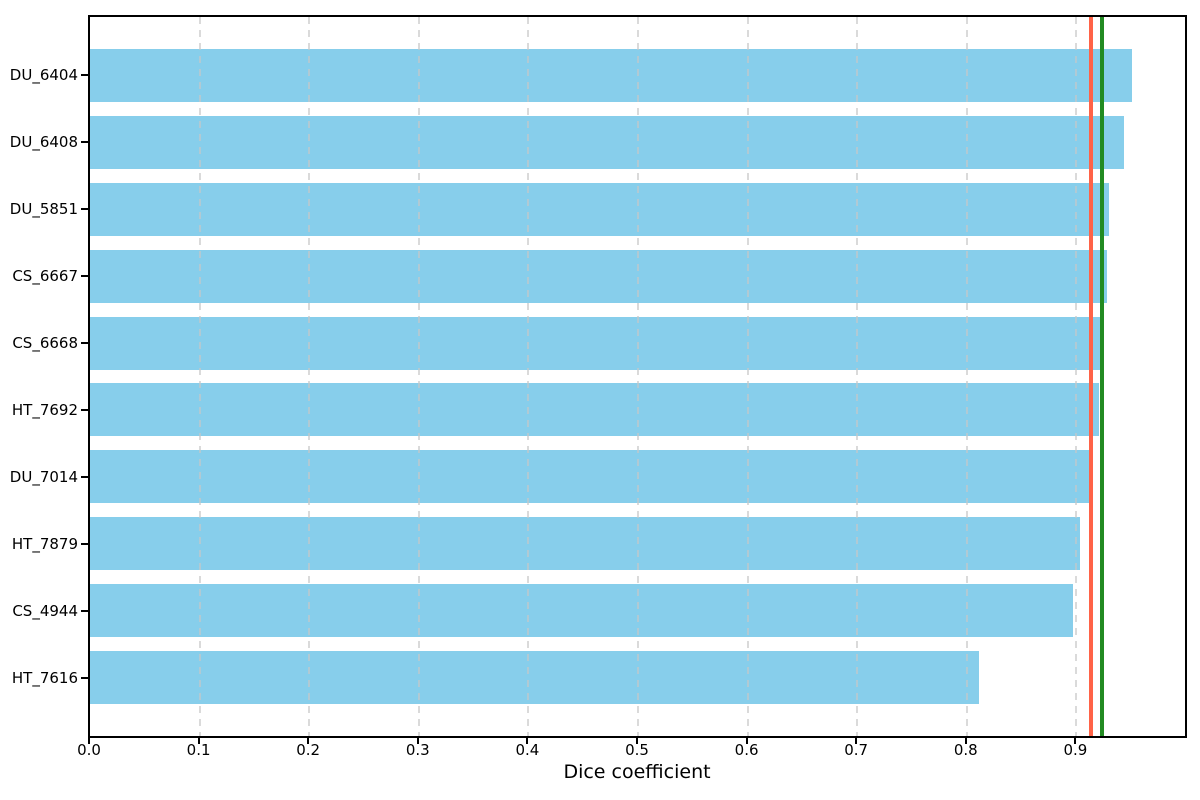 This screenshot has height=800, width=1200. Describe the element at coordinates (45, 343) in the screenshot. I see `y-tick-label-CS_6668: CS_6668` at that location.